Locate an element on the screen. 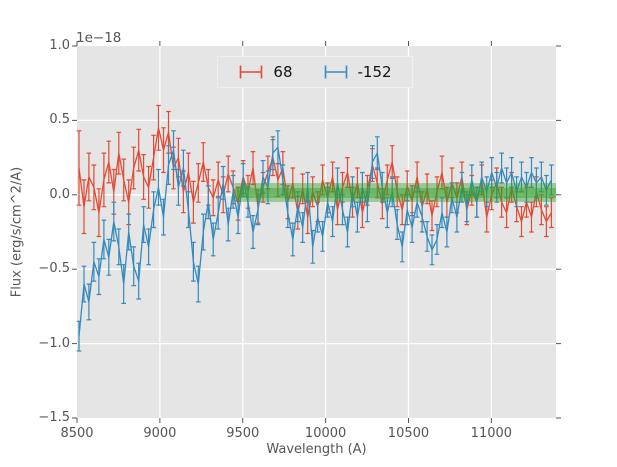 The image size is (617, 467). legend-item-neg152: -152 is located at coordinates (357, 72).